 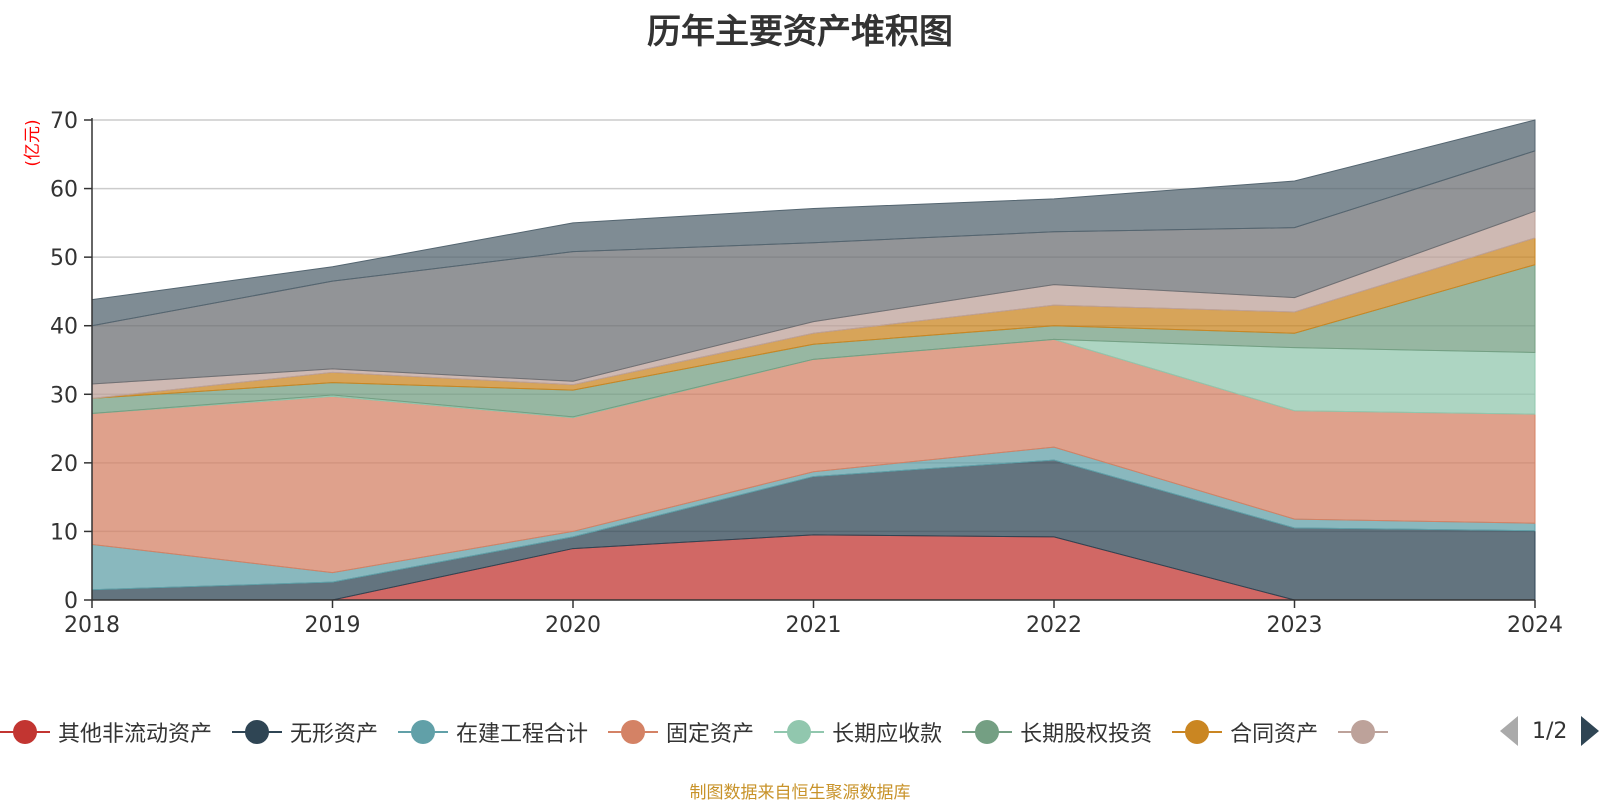 What do you see at coordinates (522, 734) in the screenshot?
I see `legend-label: 在建工程合计` at bounding box center [522, 734].